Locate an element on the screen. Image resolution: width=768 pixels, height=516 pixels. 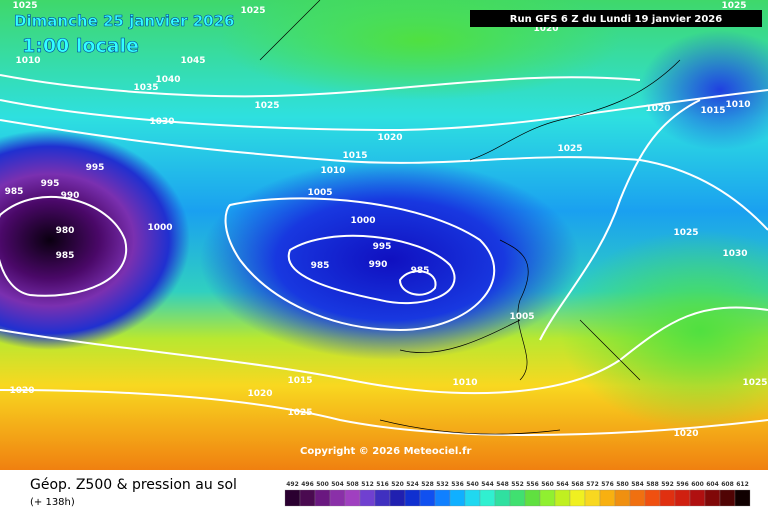
scale-label: 520 is located at coordinates (397, 484).